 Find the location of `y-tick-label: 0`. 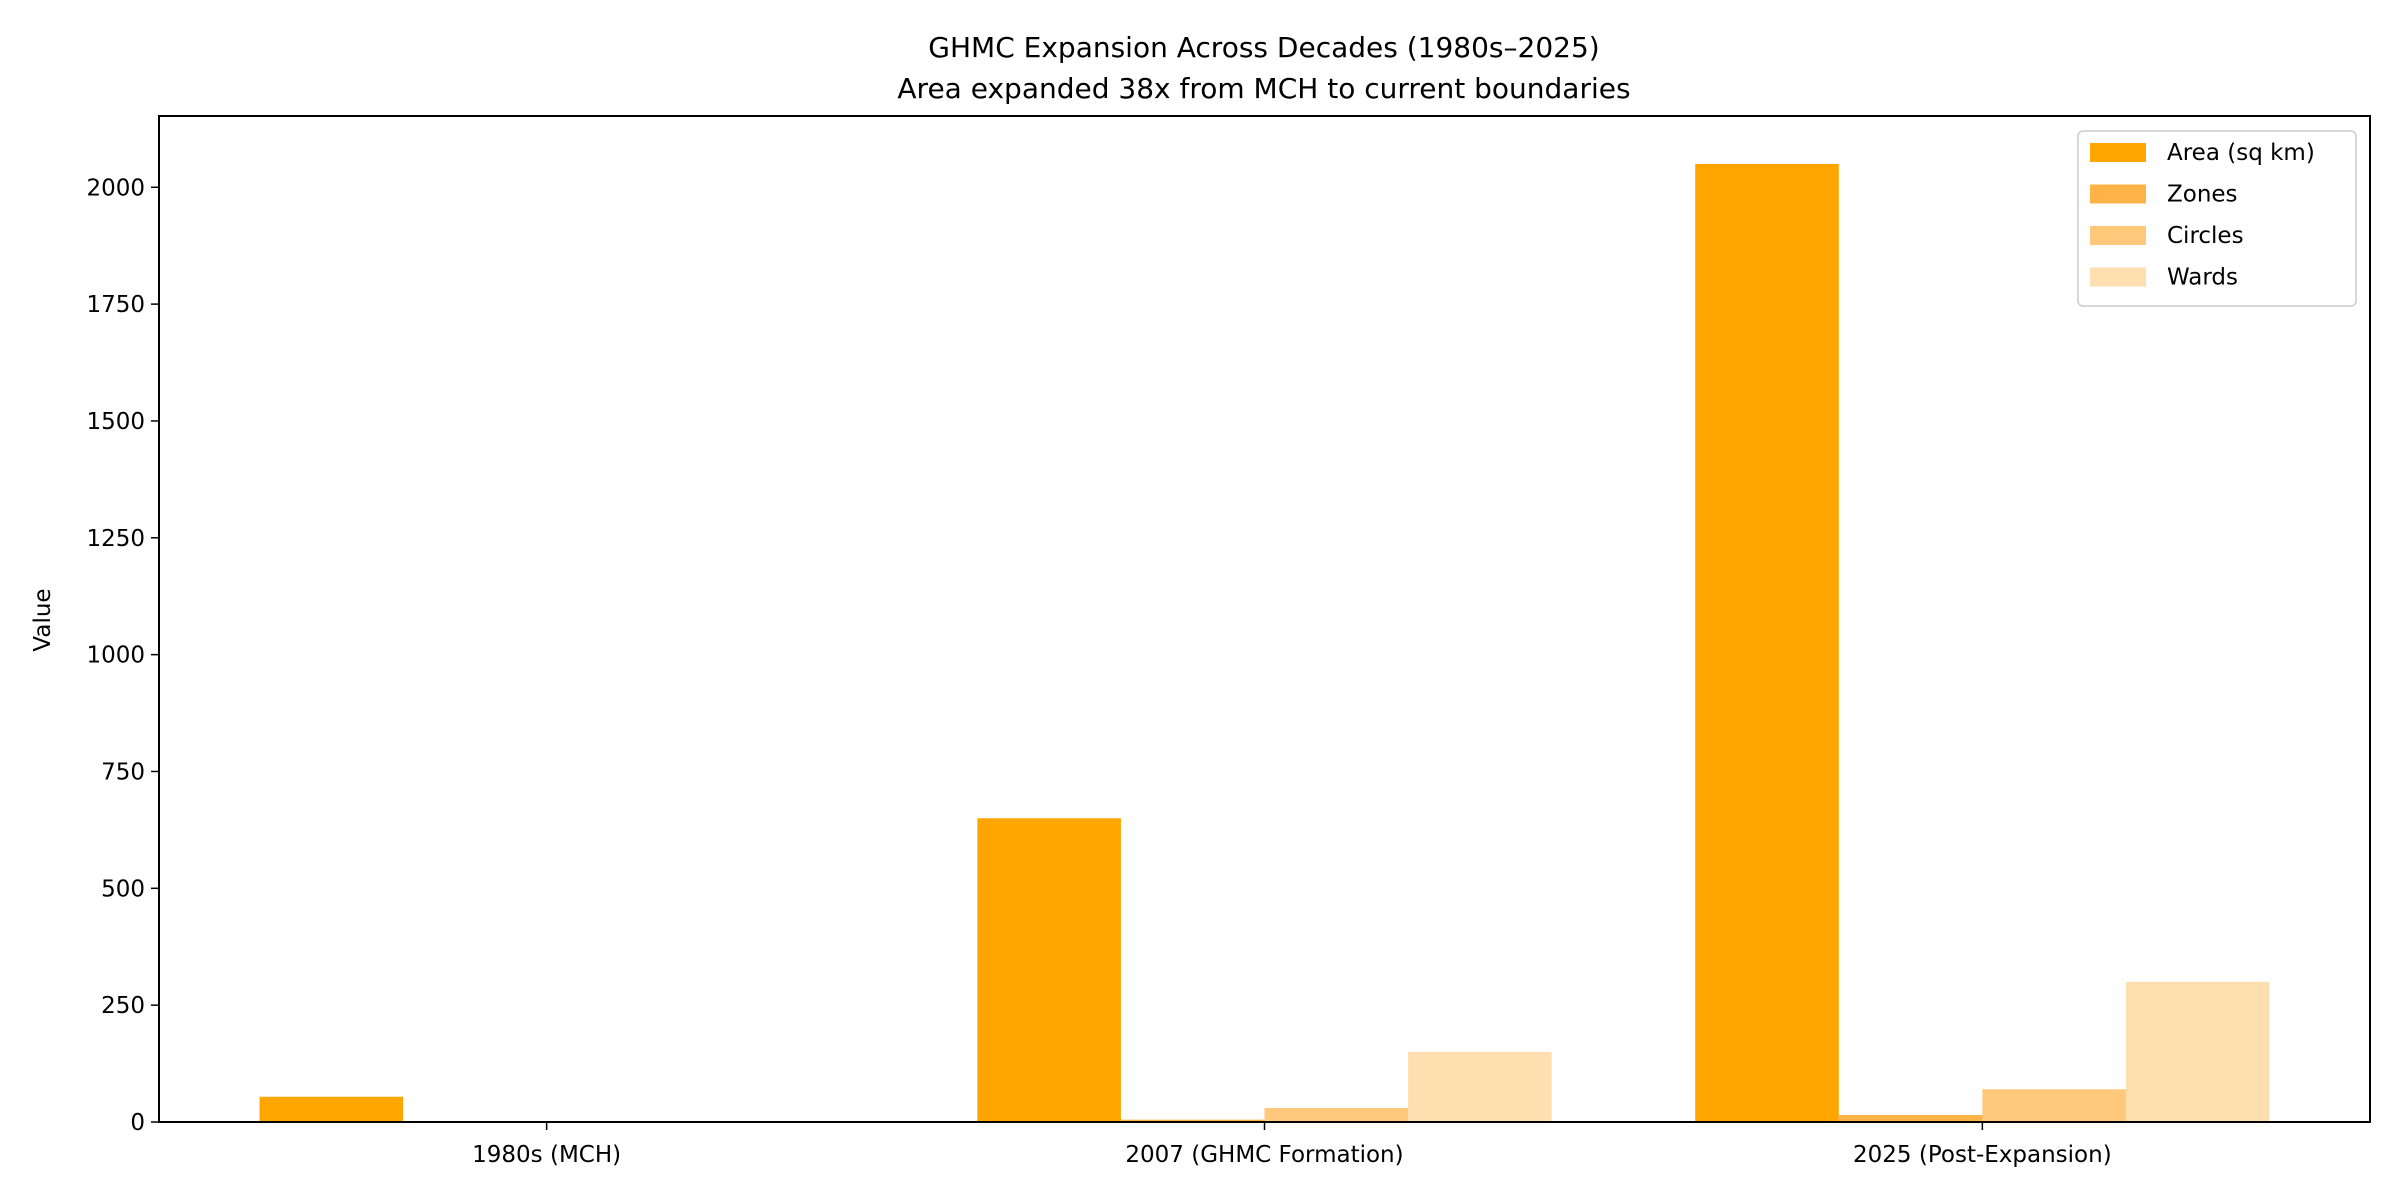

y-tick-label: 0 is located at coordinates (137, 1123).